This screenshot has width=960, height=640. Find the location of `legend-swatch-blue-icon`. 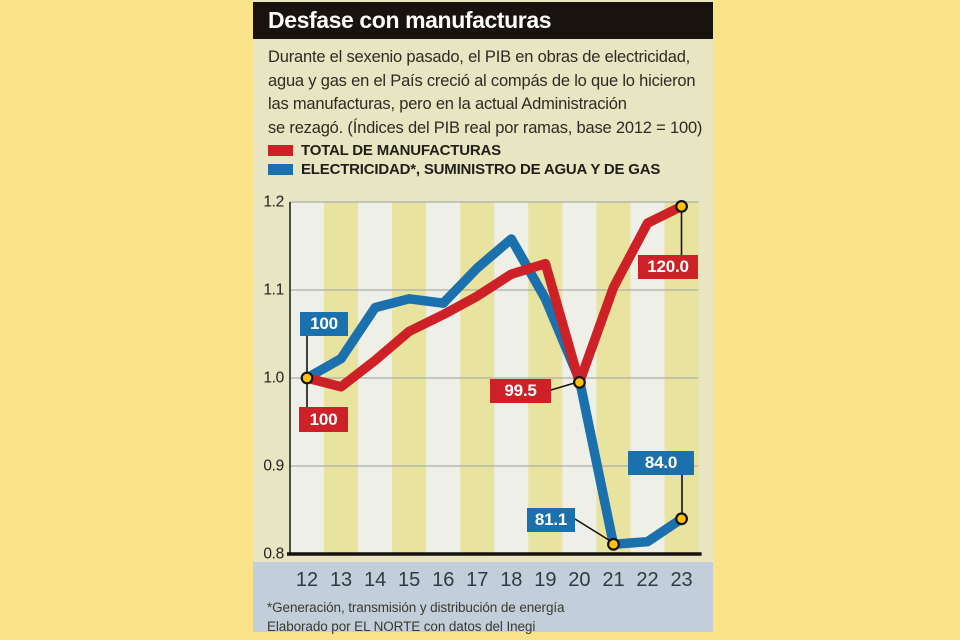

legend-swatch-blue-icon is located at coordinates (280, 169).